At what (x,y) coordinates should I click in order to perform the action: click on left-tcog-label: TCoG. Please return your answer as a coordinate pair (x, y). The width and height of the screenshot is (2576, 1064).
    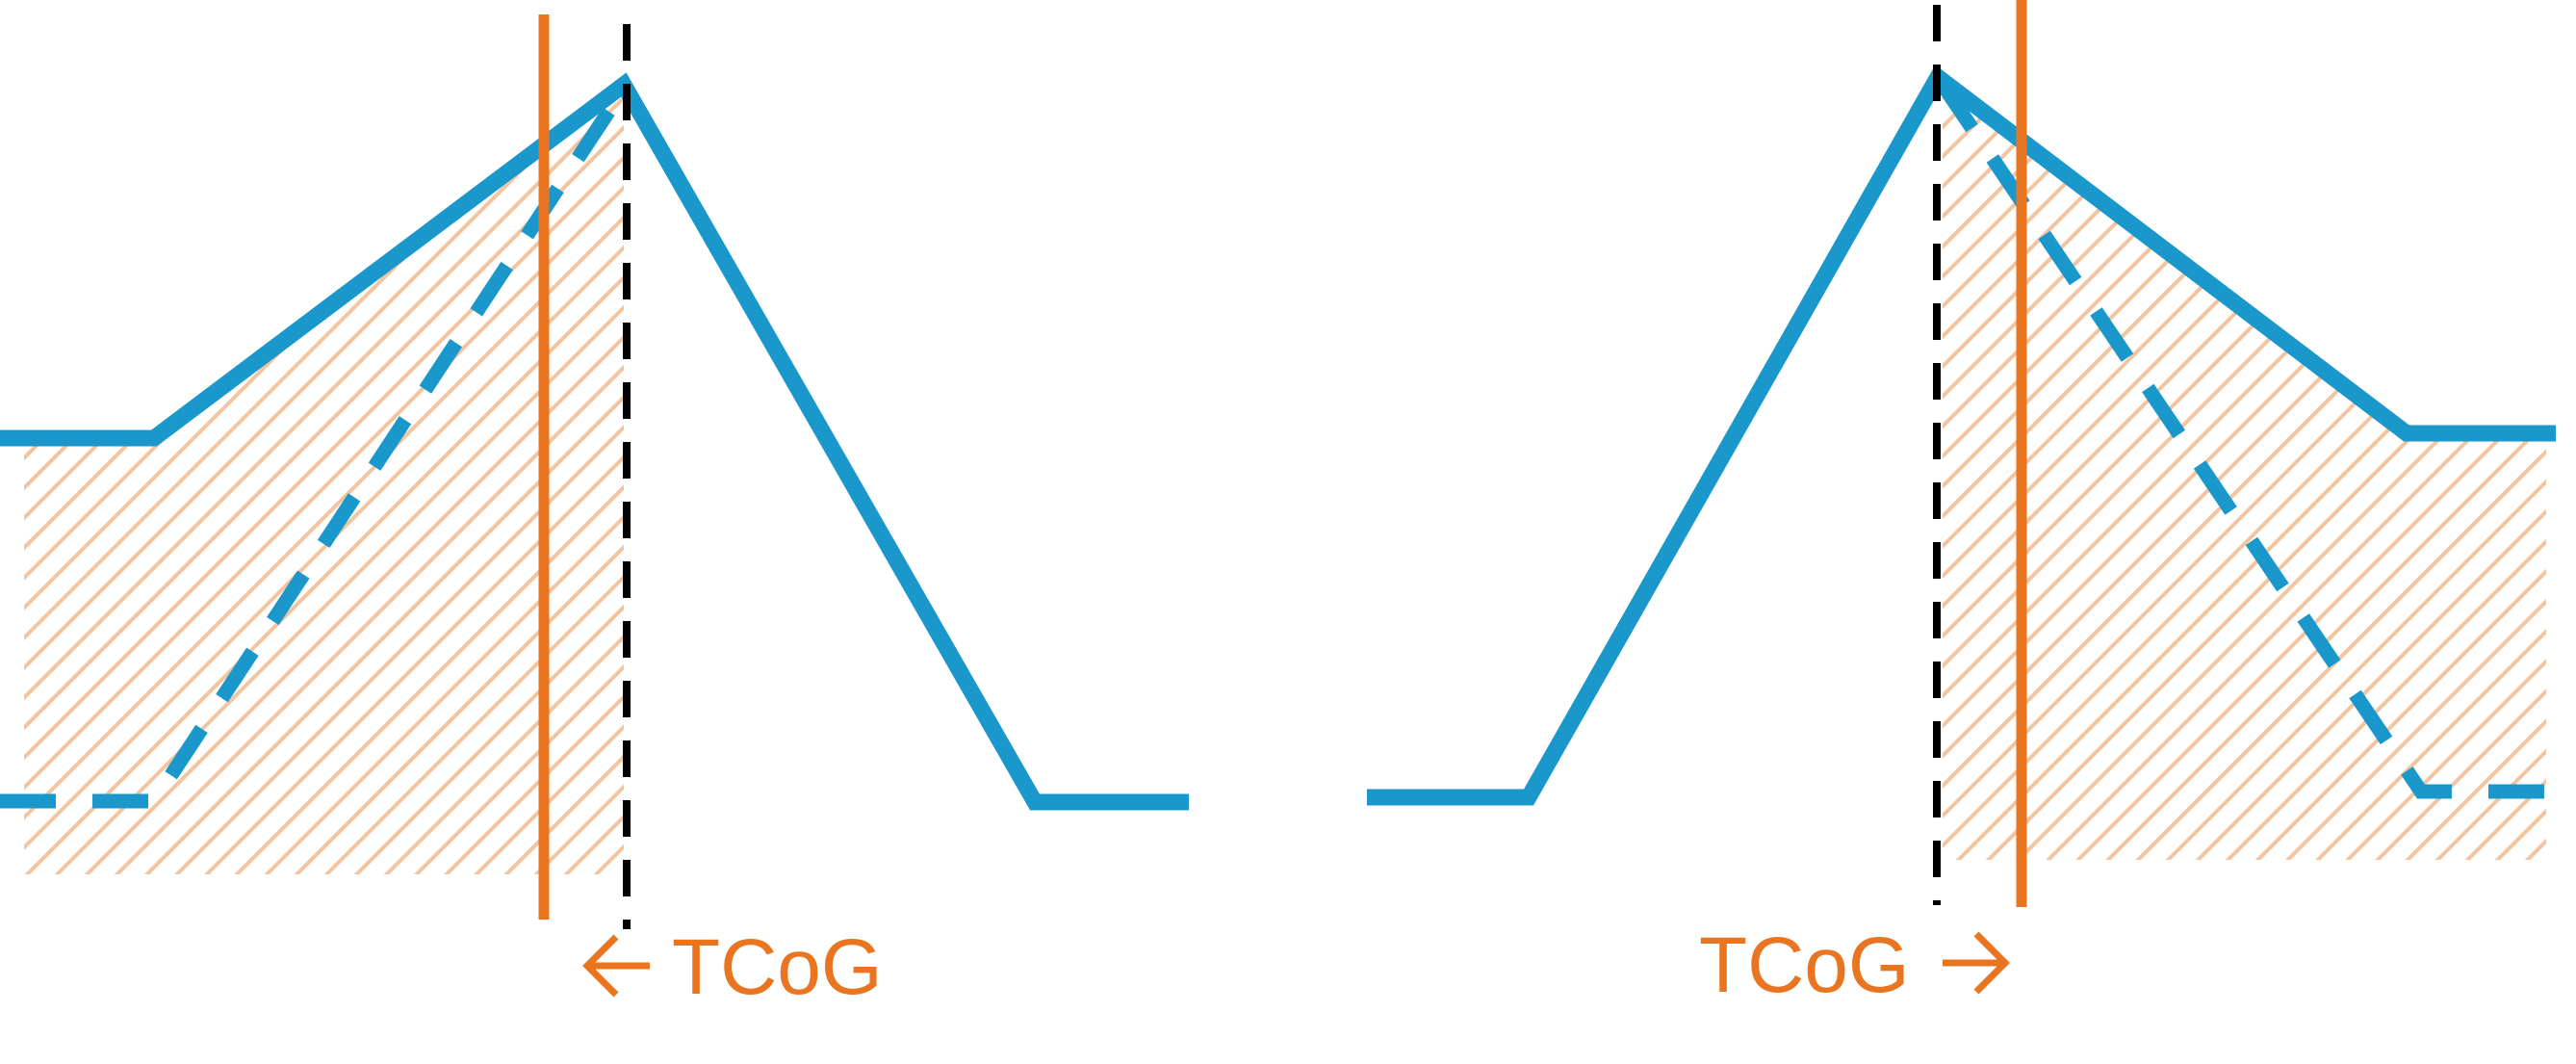
    Looking at the image, I should click on (777, 967).